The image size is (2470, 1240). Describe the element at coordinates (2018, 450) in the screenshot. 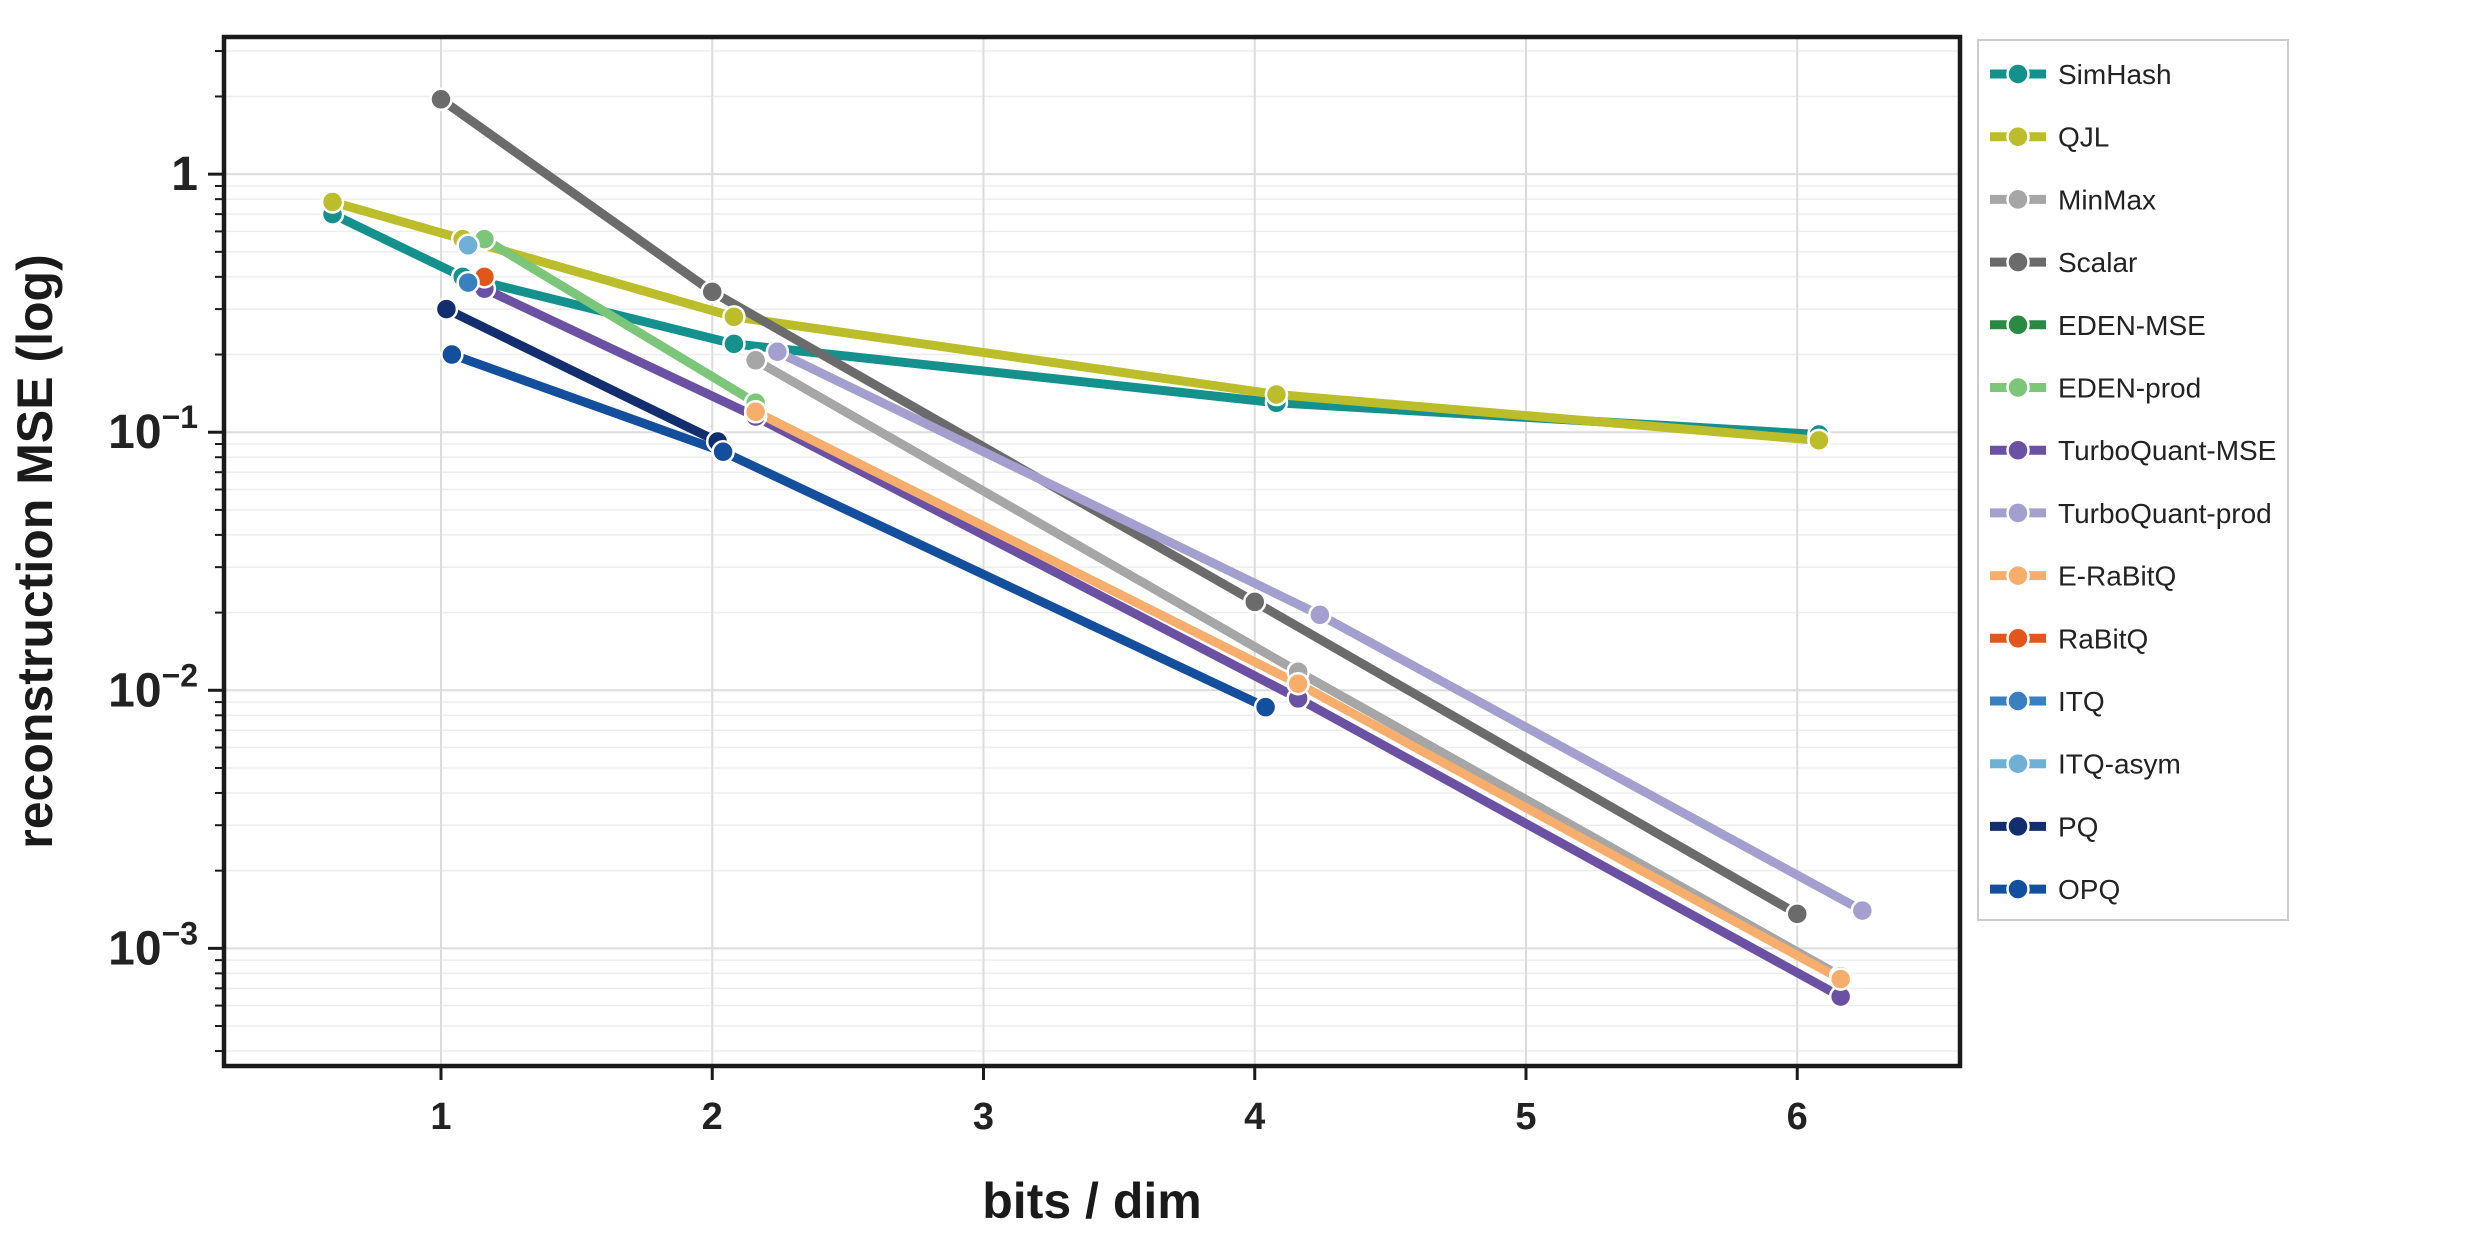

I see `legend-marker-turboquant-mse` at that location.